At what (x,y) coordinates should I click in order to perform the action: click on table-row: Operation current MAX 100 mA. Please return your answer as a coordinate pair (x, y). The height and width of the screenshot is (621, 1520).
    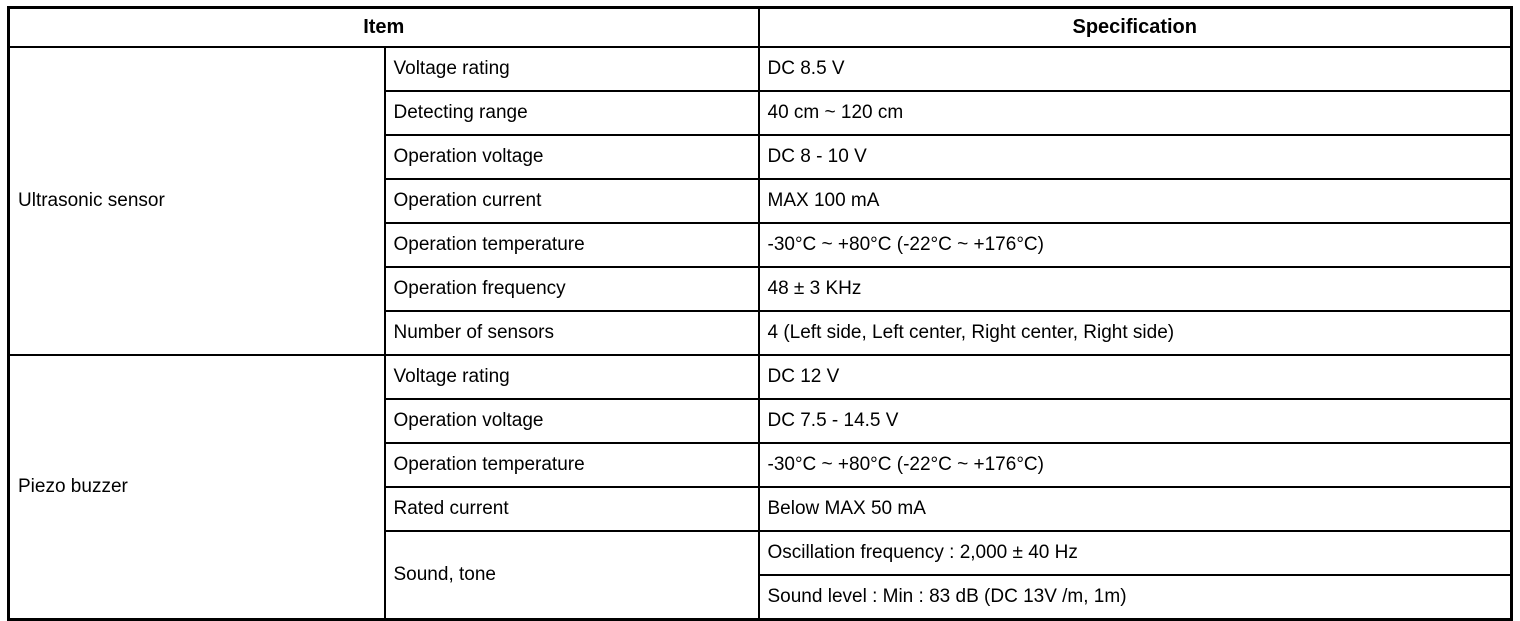
    Looking at the image, I should click on (761, 201).